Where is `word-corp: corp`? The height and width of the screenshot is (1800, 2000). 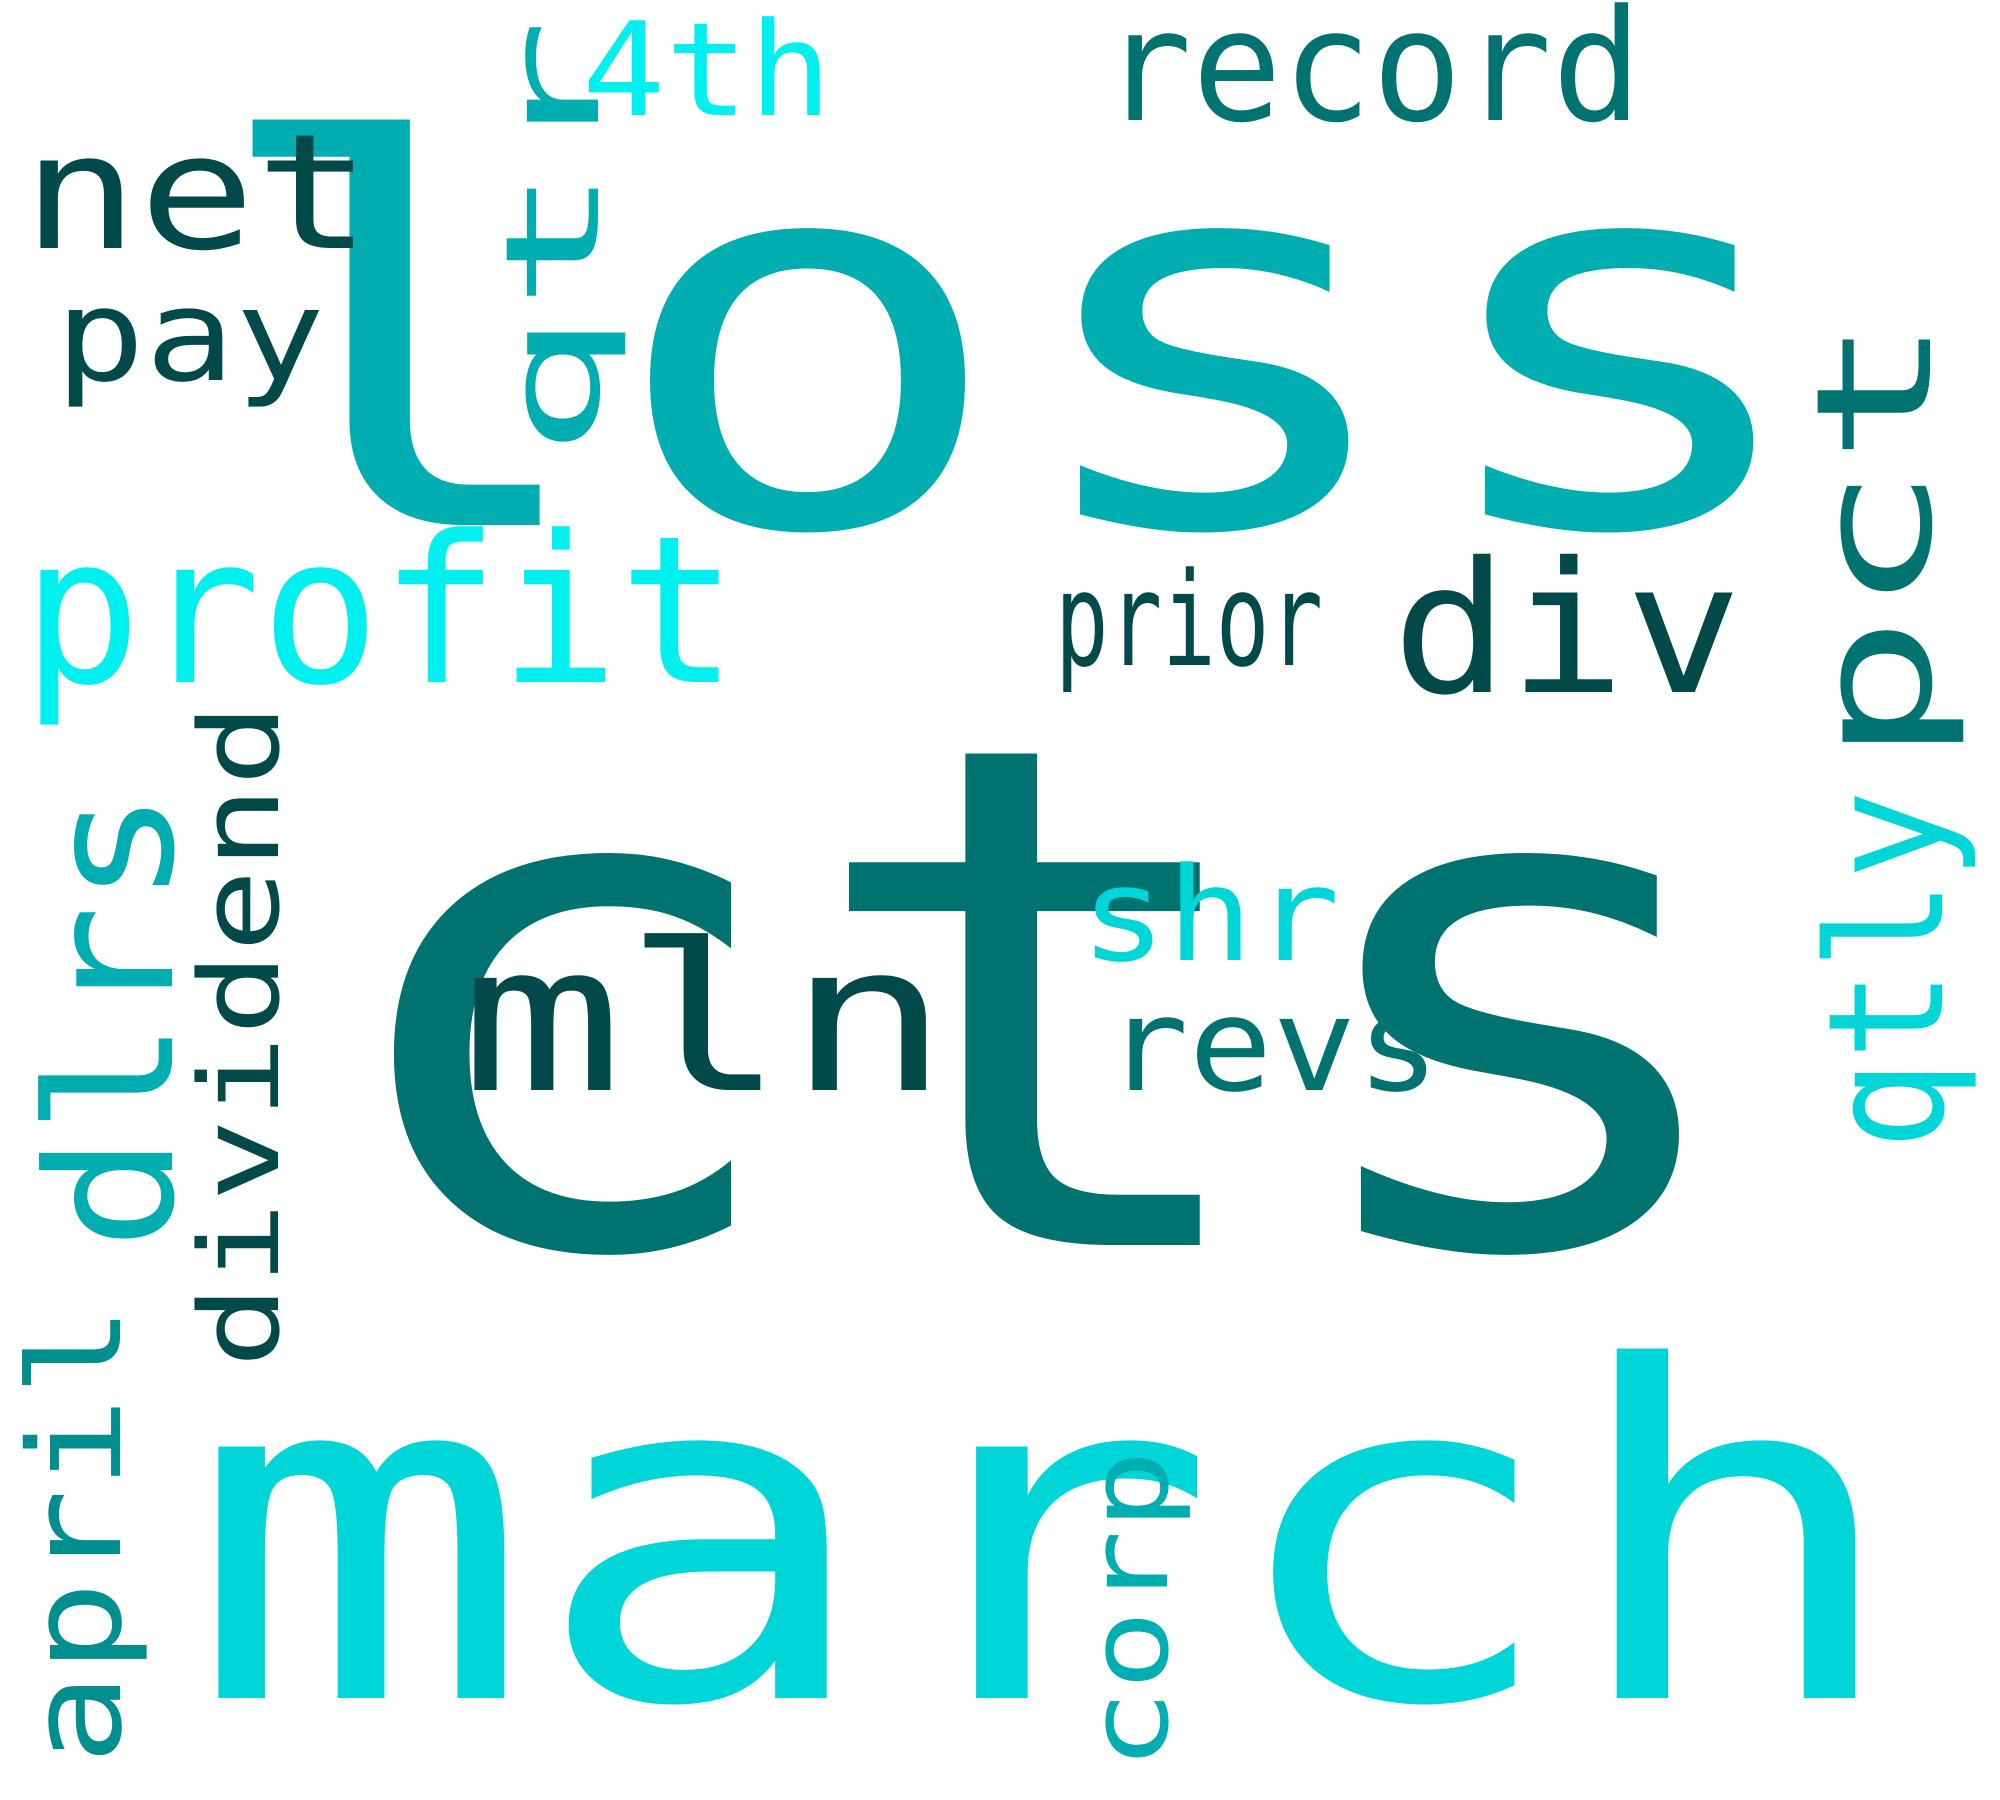 word-corp: corp is located at coordinates (1129, 1610).